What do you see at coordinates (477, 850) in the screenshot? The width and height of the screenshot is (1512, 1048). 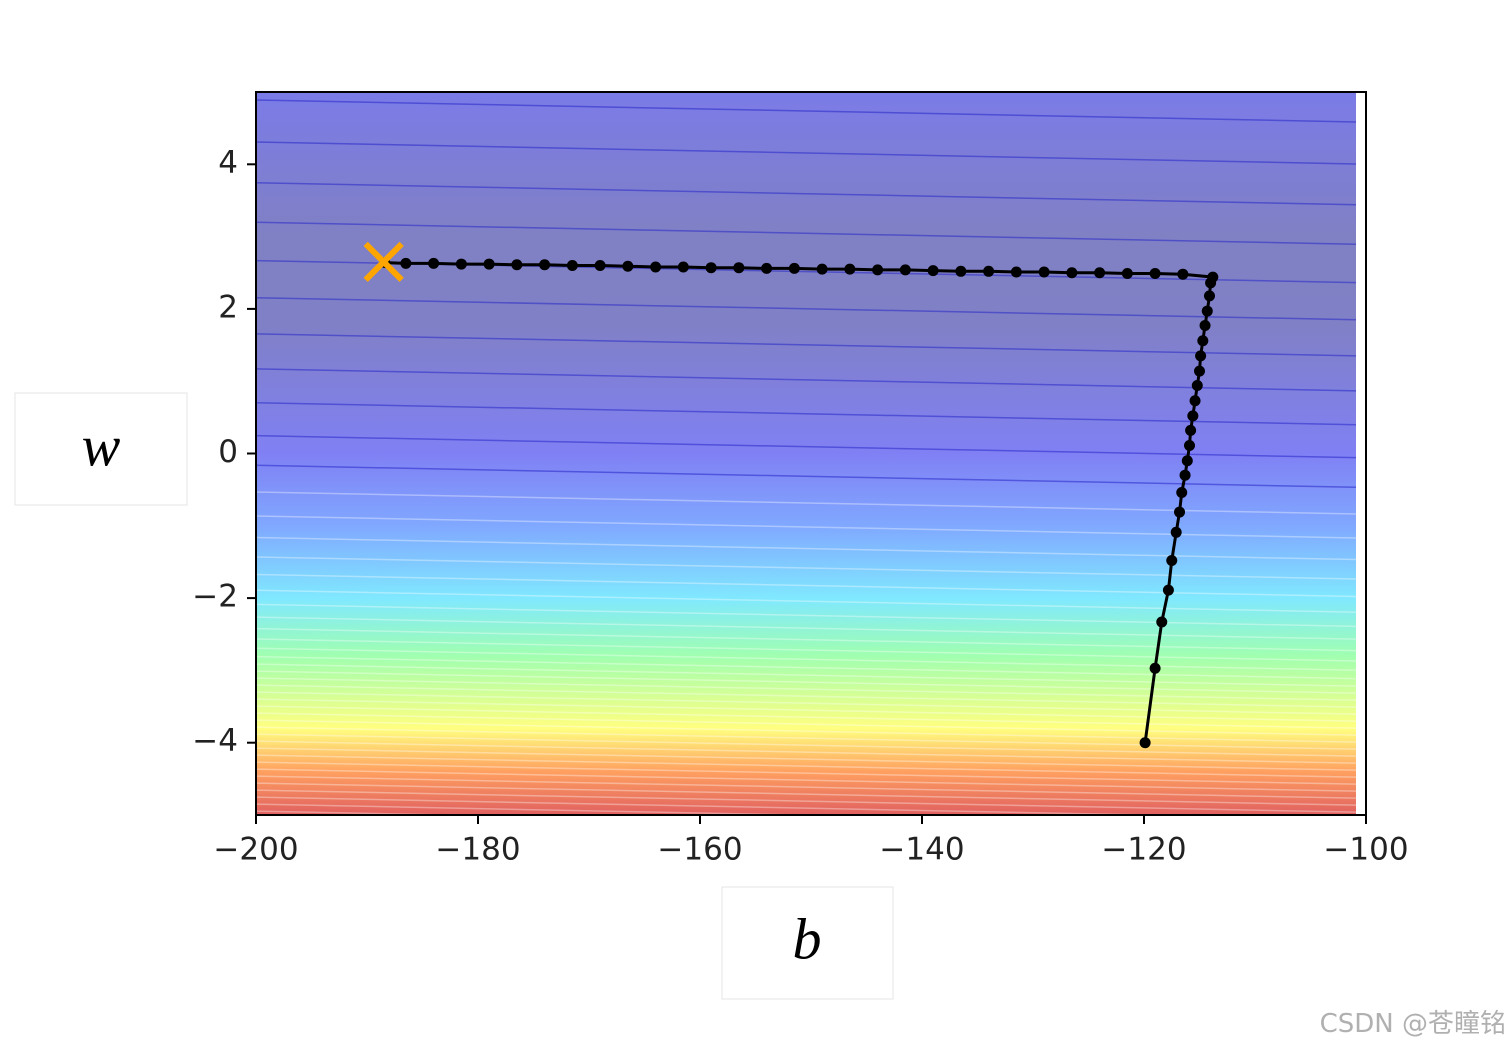 I see `x-tick-label: −180` at bounding box center [477, 850].